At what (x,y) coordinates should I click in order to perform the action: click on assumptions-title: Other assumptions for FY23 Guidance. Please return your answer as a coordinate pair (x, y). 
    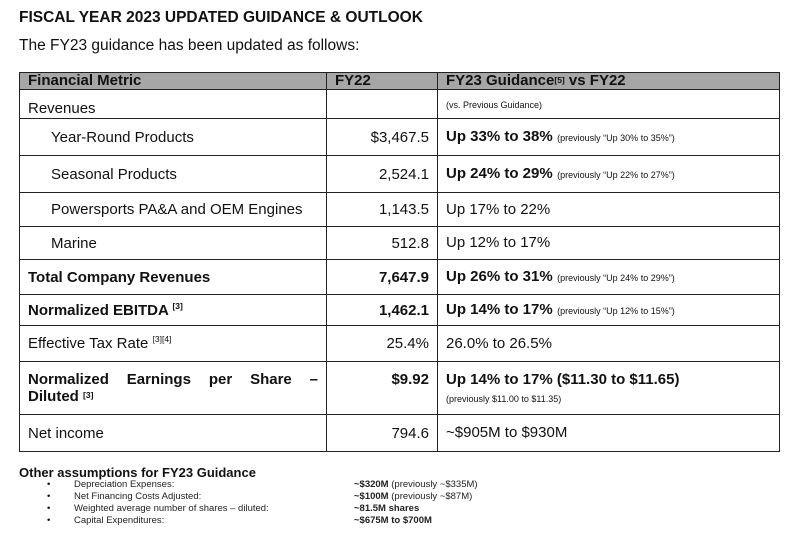
    Looking at the image, I should click on (137, 472).